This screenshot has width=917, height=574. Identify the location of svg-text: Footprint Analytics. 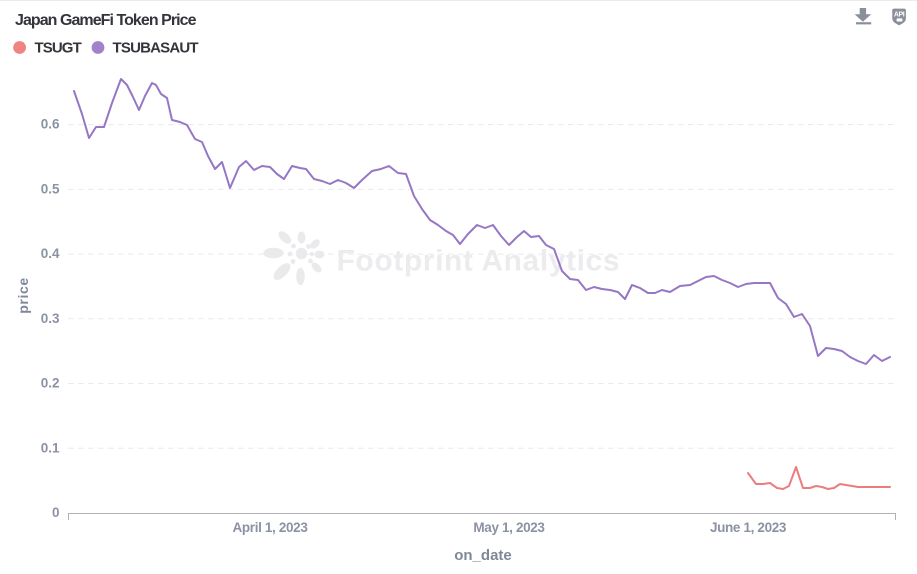
(479, 261).